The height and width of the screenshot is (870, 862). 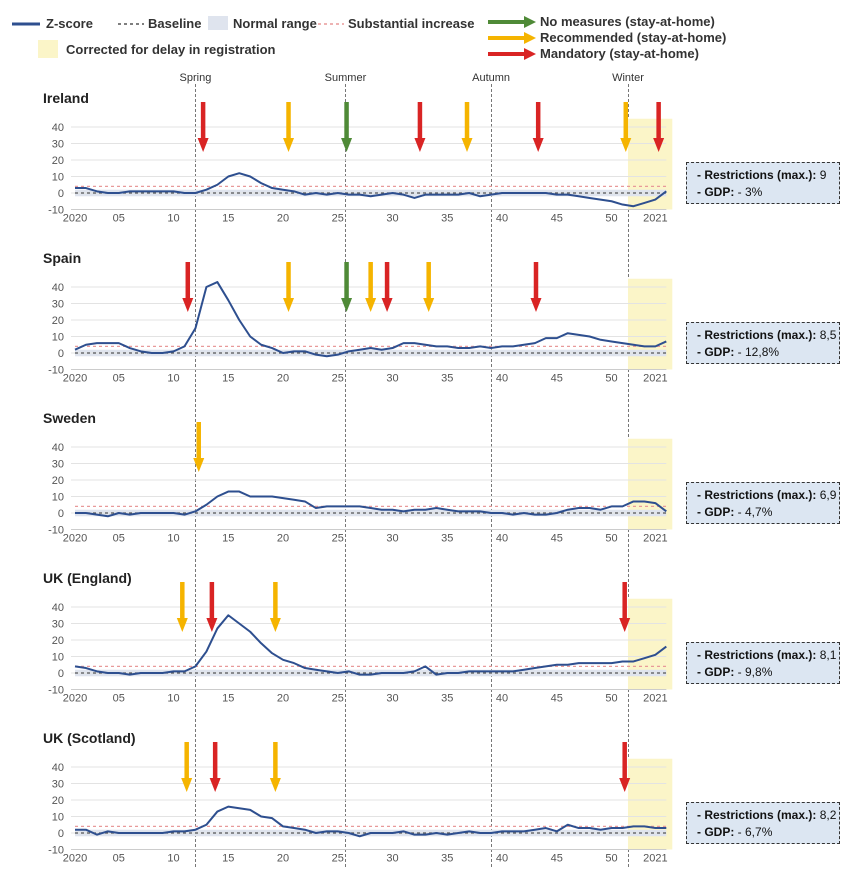 I want to click on gdp-label: - GDP:, so click(x=716, y=192).